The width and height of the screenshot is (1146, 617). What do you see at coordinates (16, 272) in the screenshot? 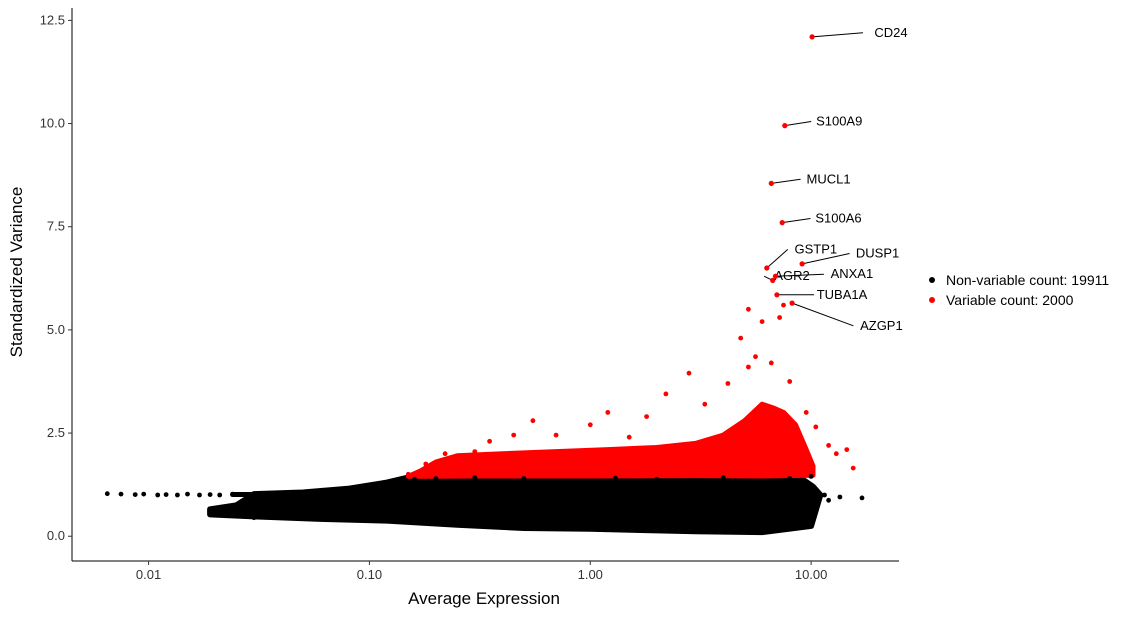
I see `y-axis-title: Standardized Variance` at bounding box center [16, 272].